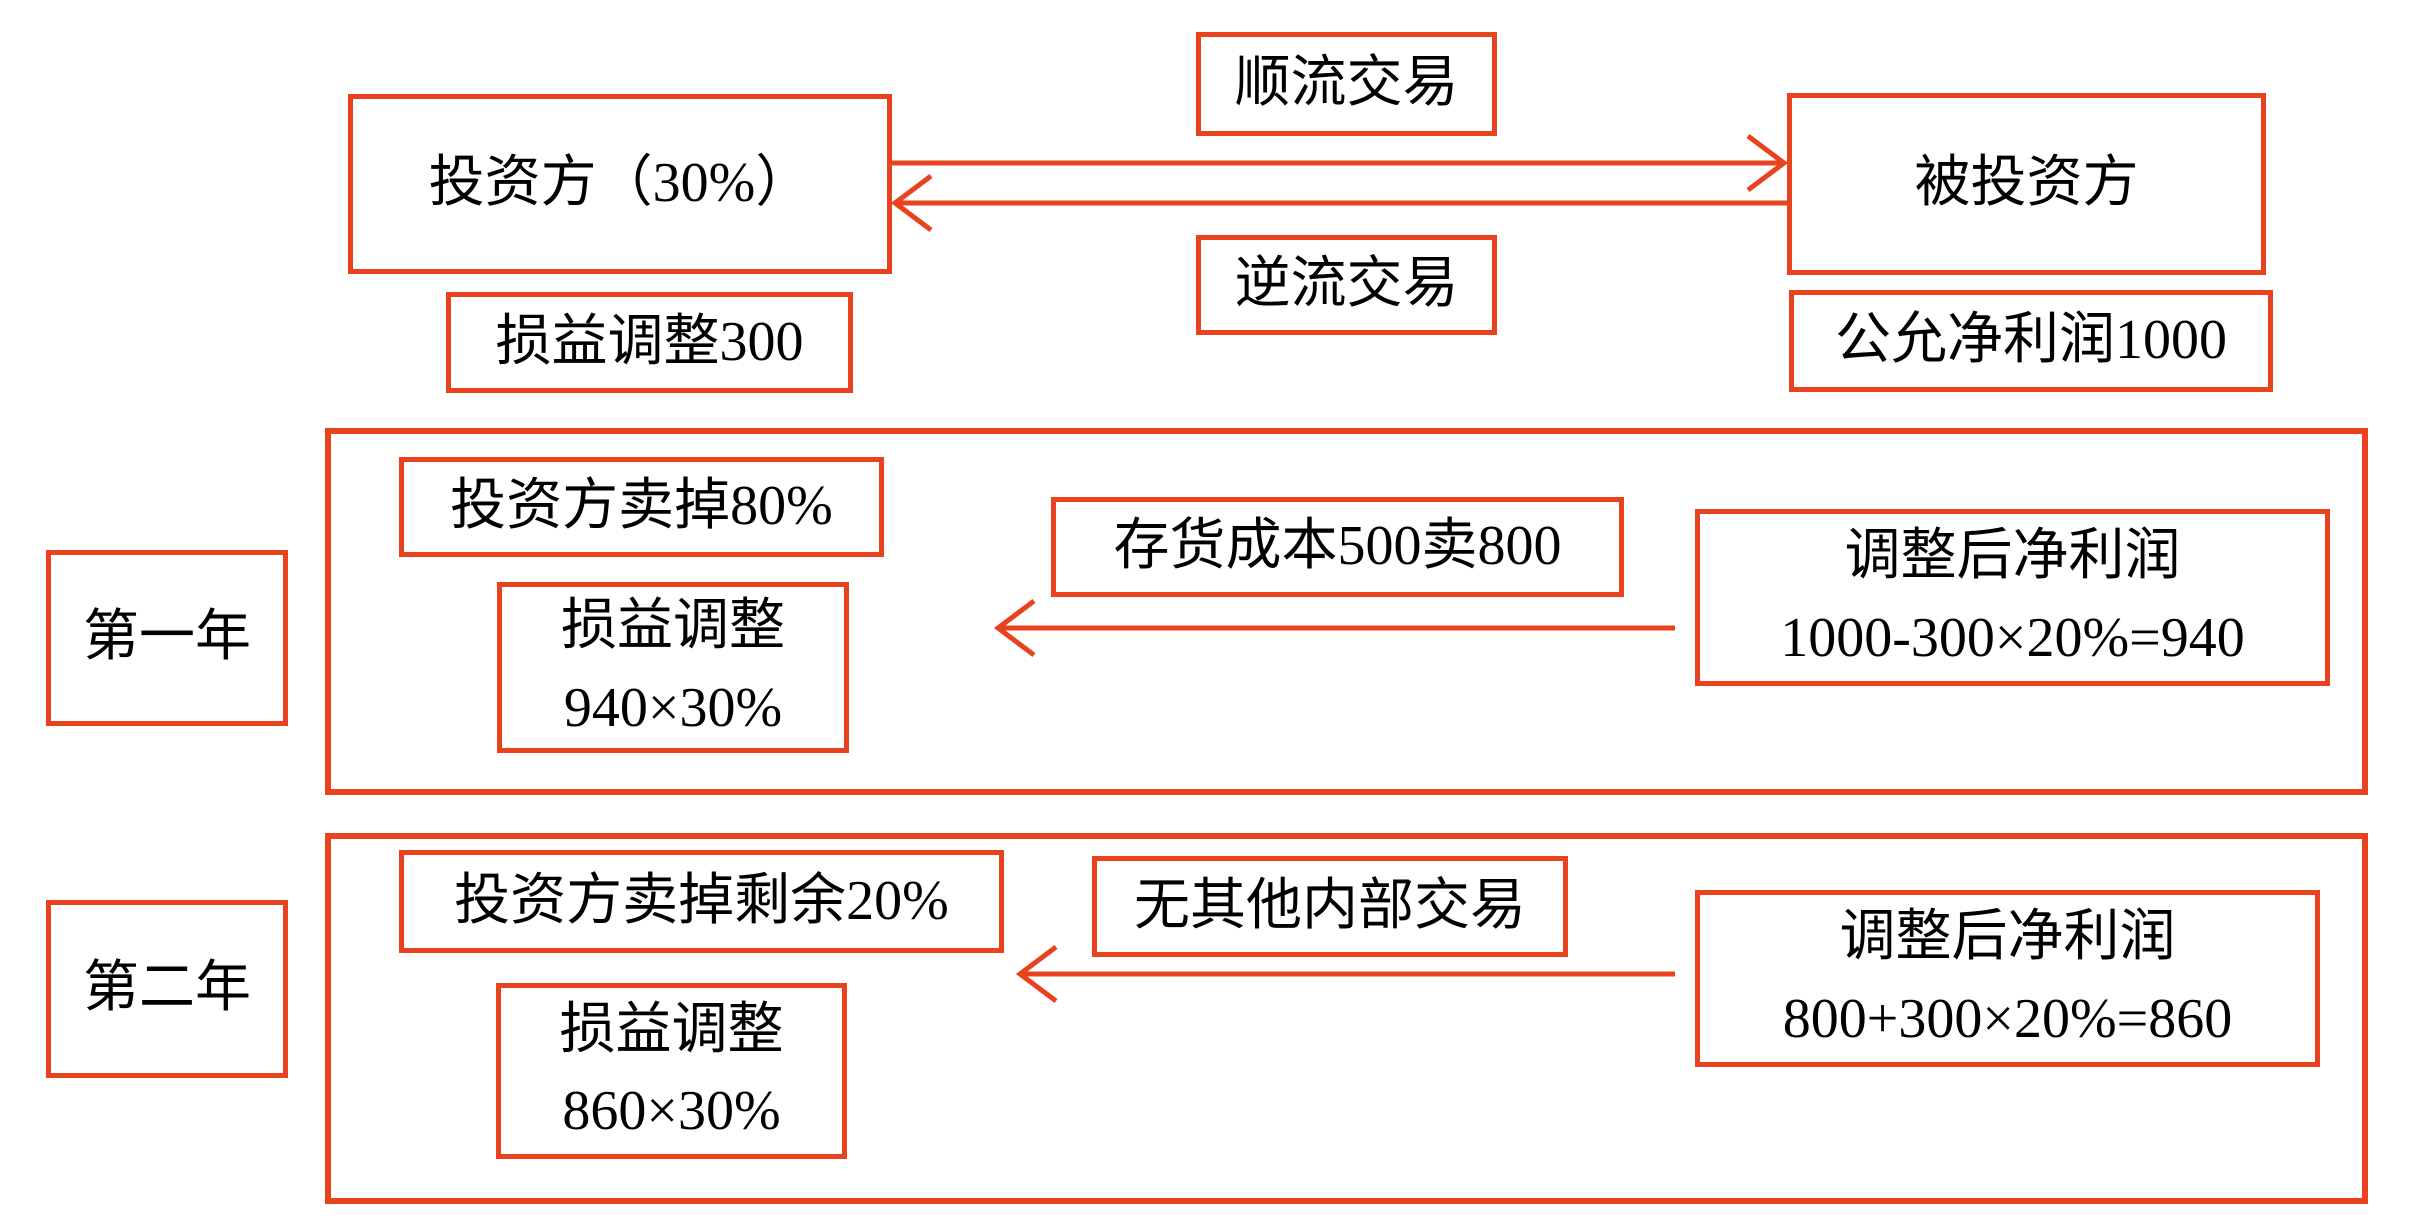 This screenshot has height=1231, width=2419. I want to click on year2-sell-box: 投资方卖掉剩余20%, so click(701, 901).